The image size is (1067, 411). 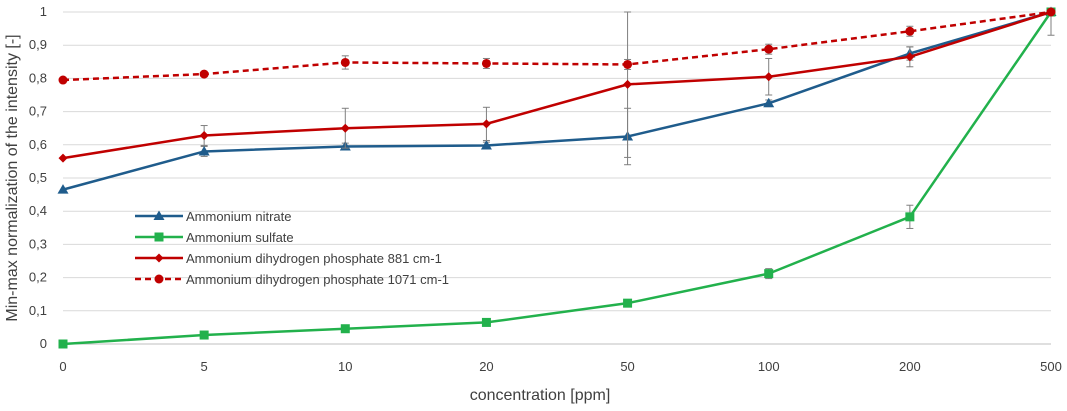 What do you see at coordinates (38, 111) in the screenshot?
I see `y-tick-label: 0,7` at bounding box center [38, 111].